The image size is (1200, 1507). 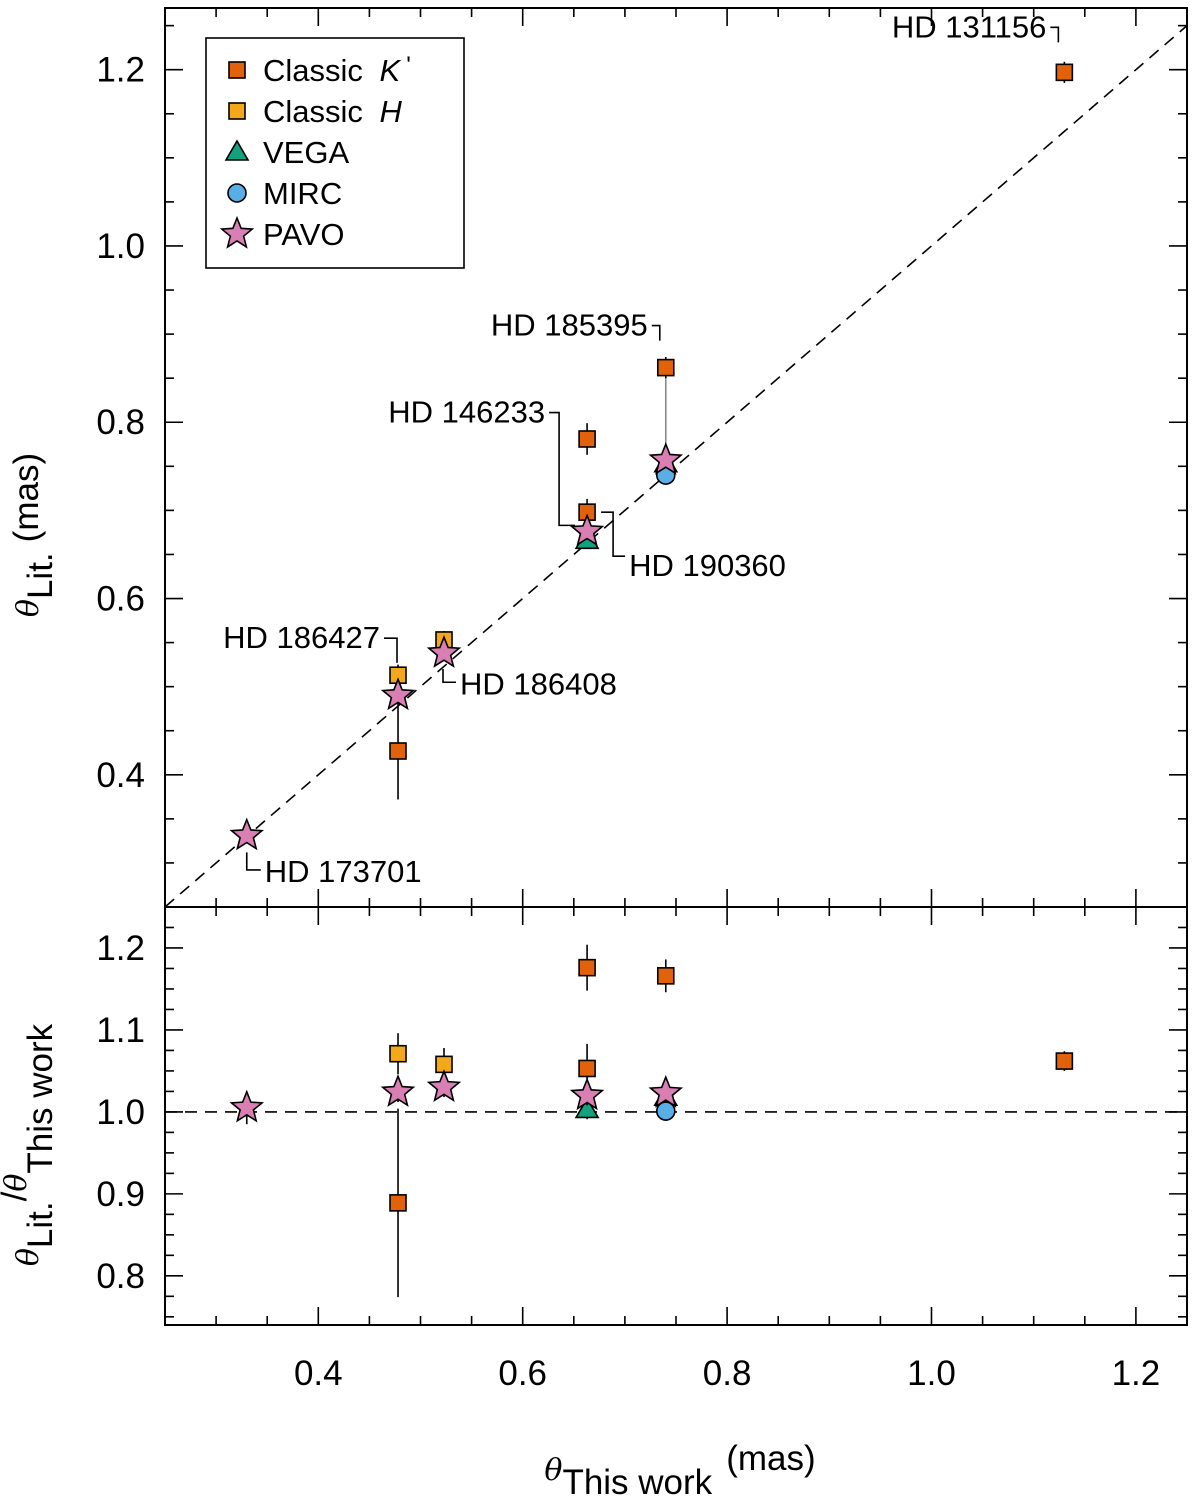 I want to click on annotation-hd-190360: HD 190360, so click(x=707, y=565).